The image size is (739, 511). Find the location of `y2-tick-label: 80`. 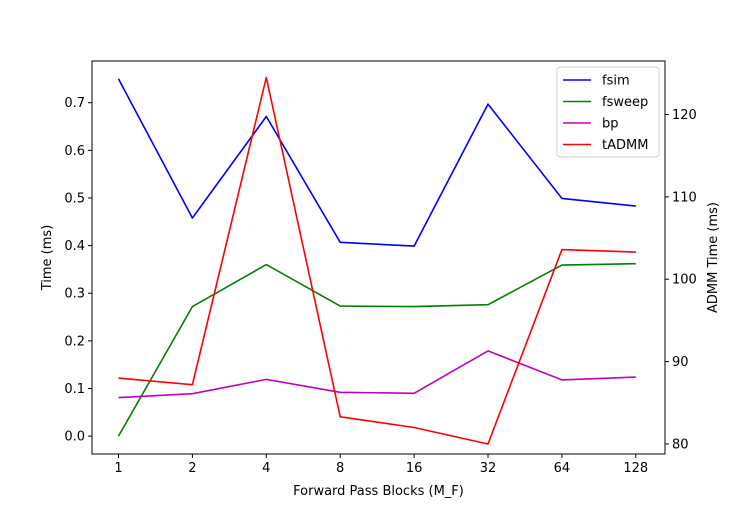

y2-tick-label: 80 is located at coordinates (680, 444).